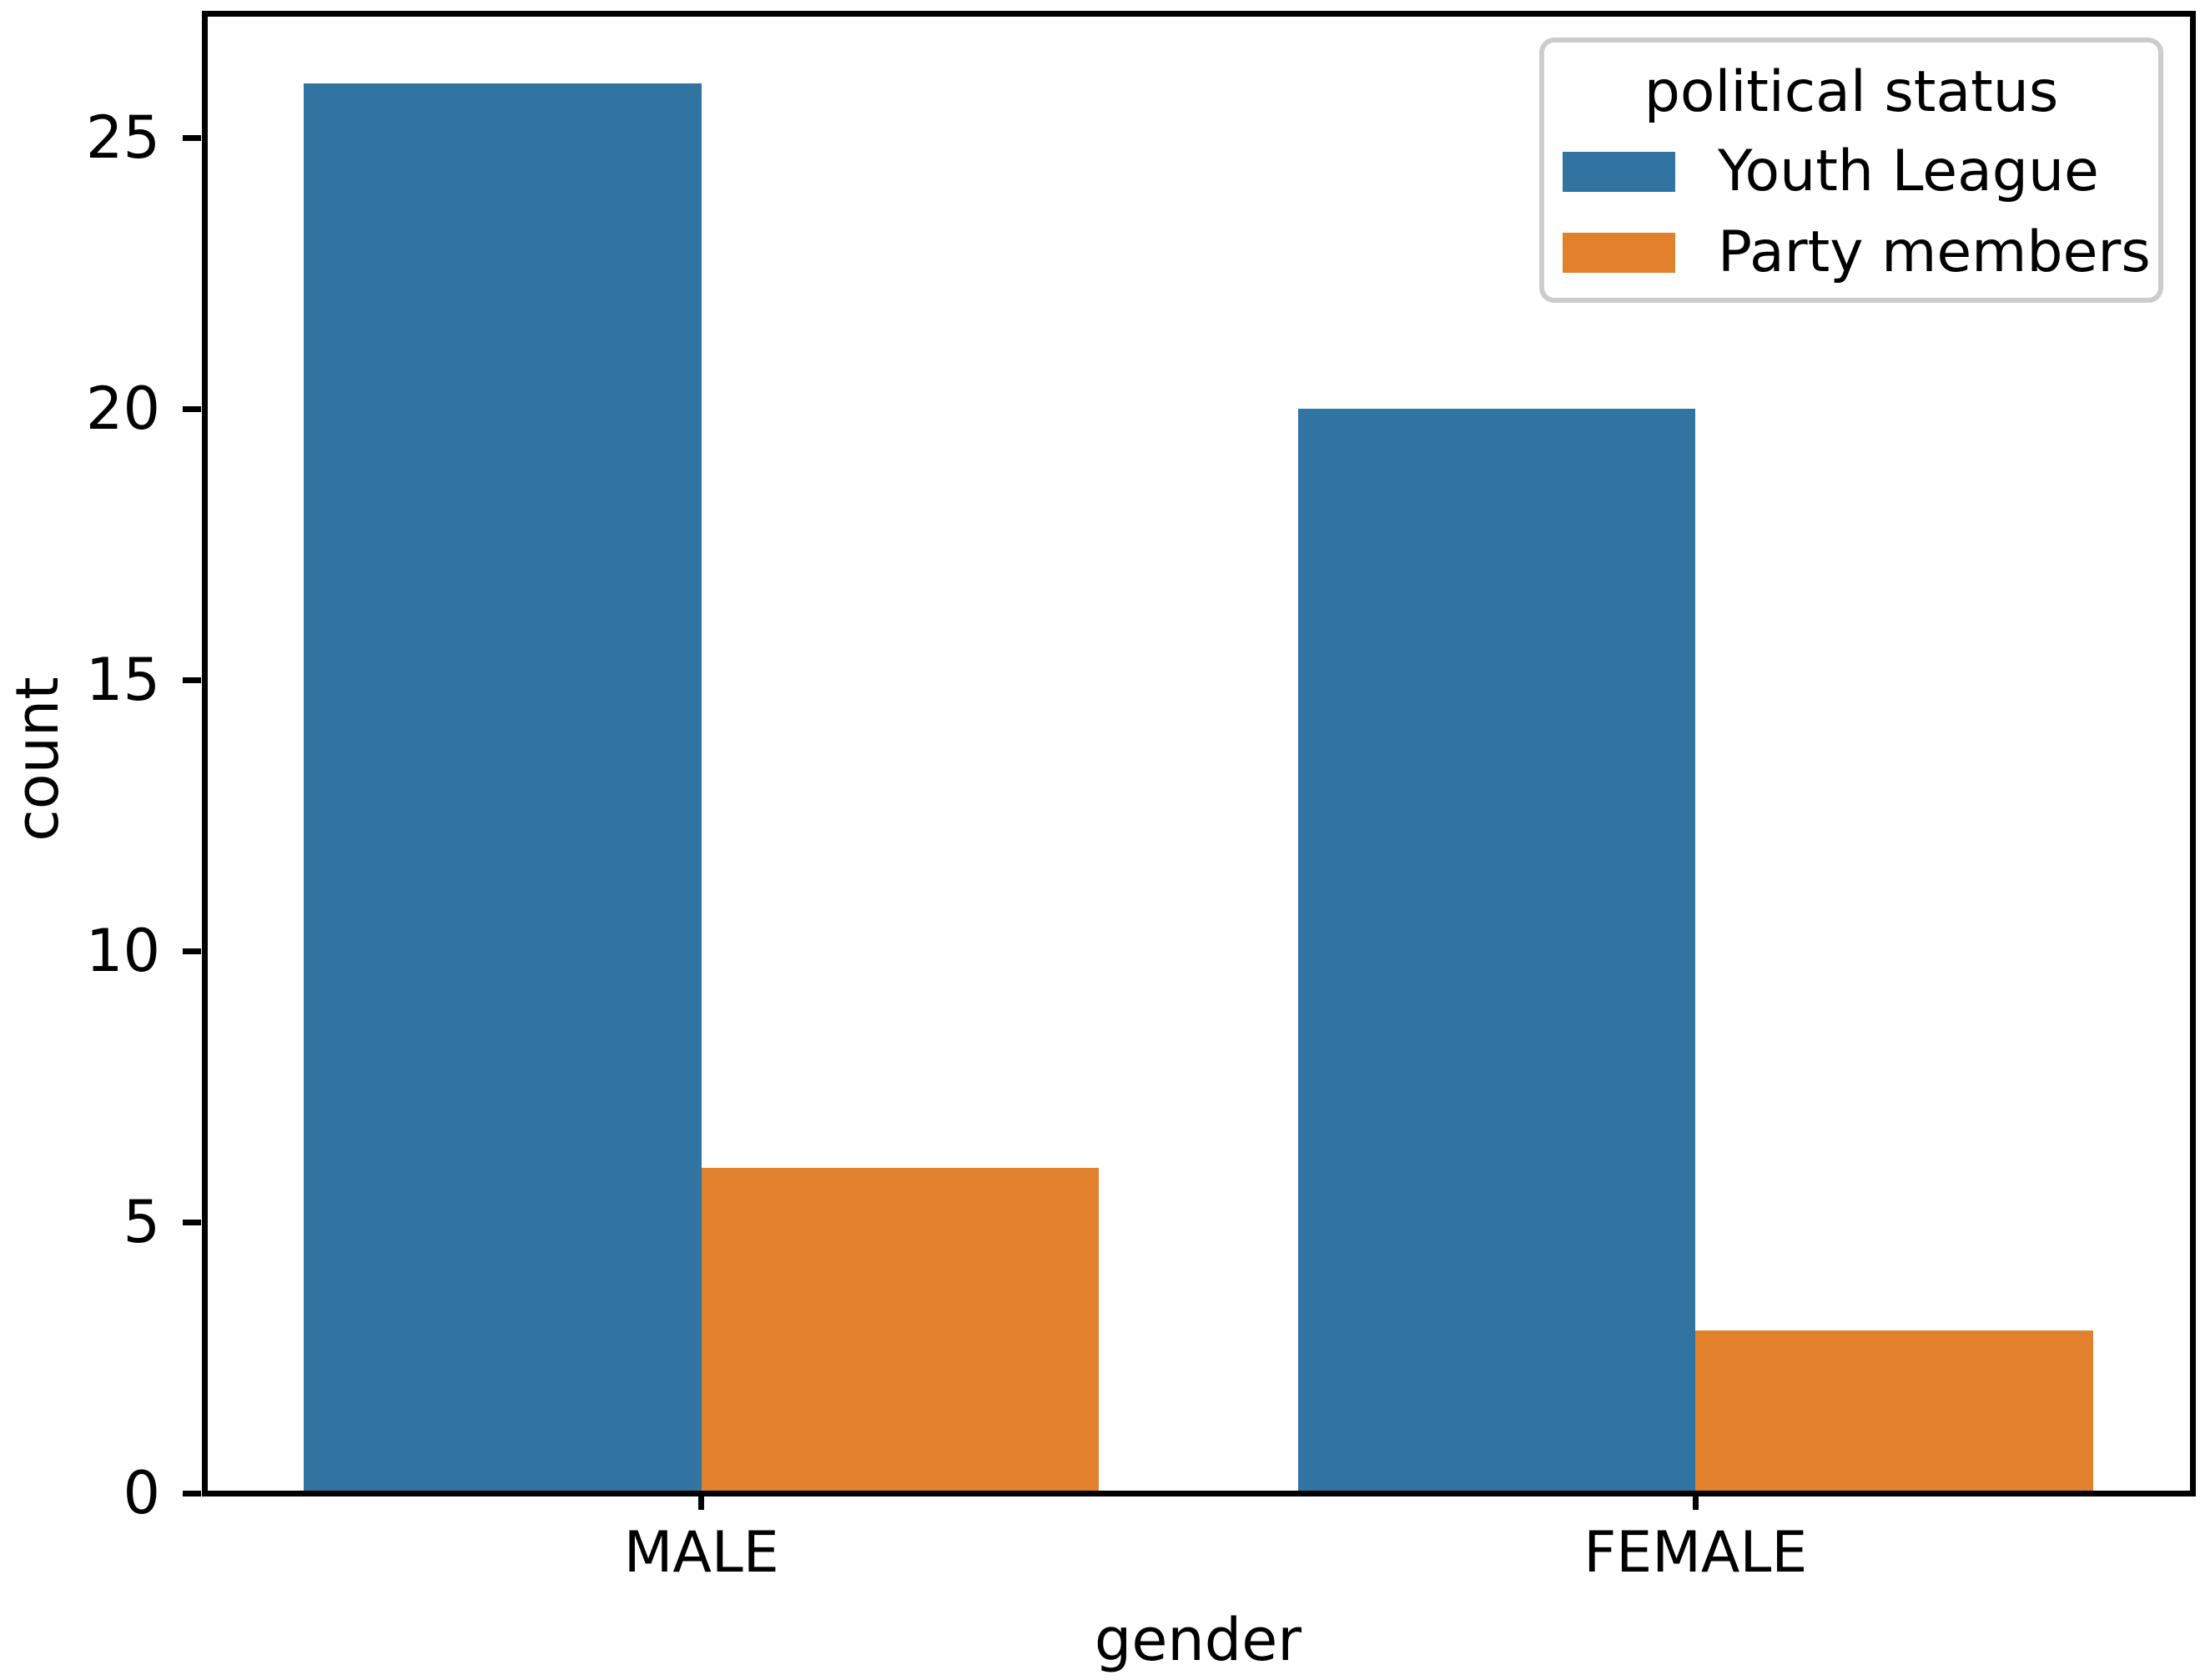  What do you see at coordinates (1894, 1411) in the screenshot?
I see `bar-female-party-members` at bounding box center [1894, 1411].